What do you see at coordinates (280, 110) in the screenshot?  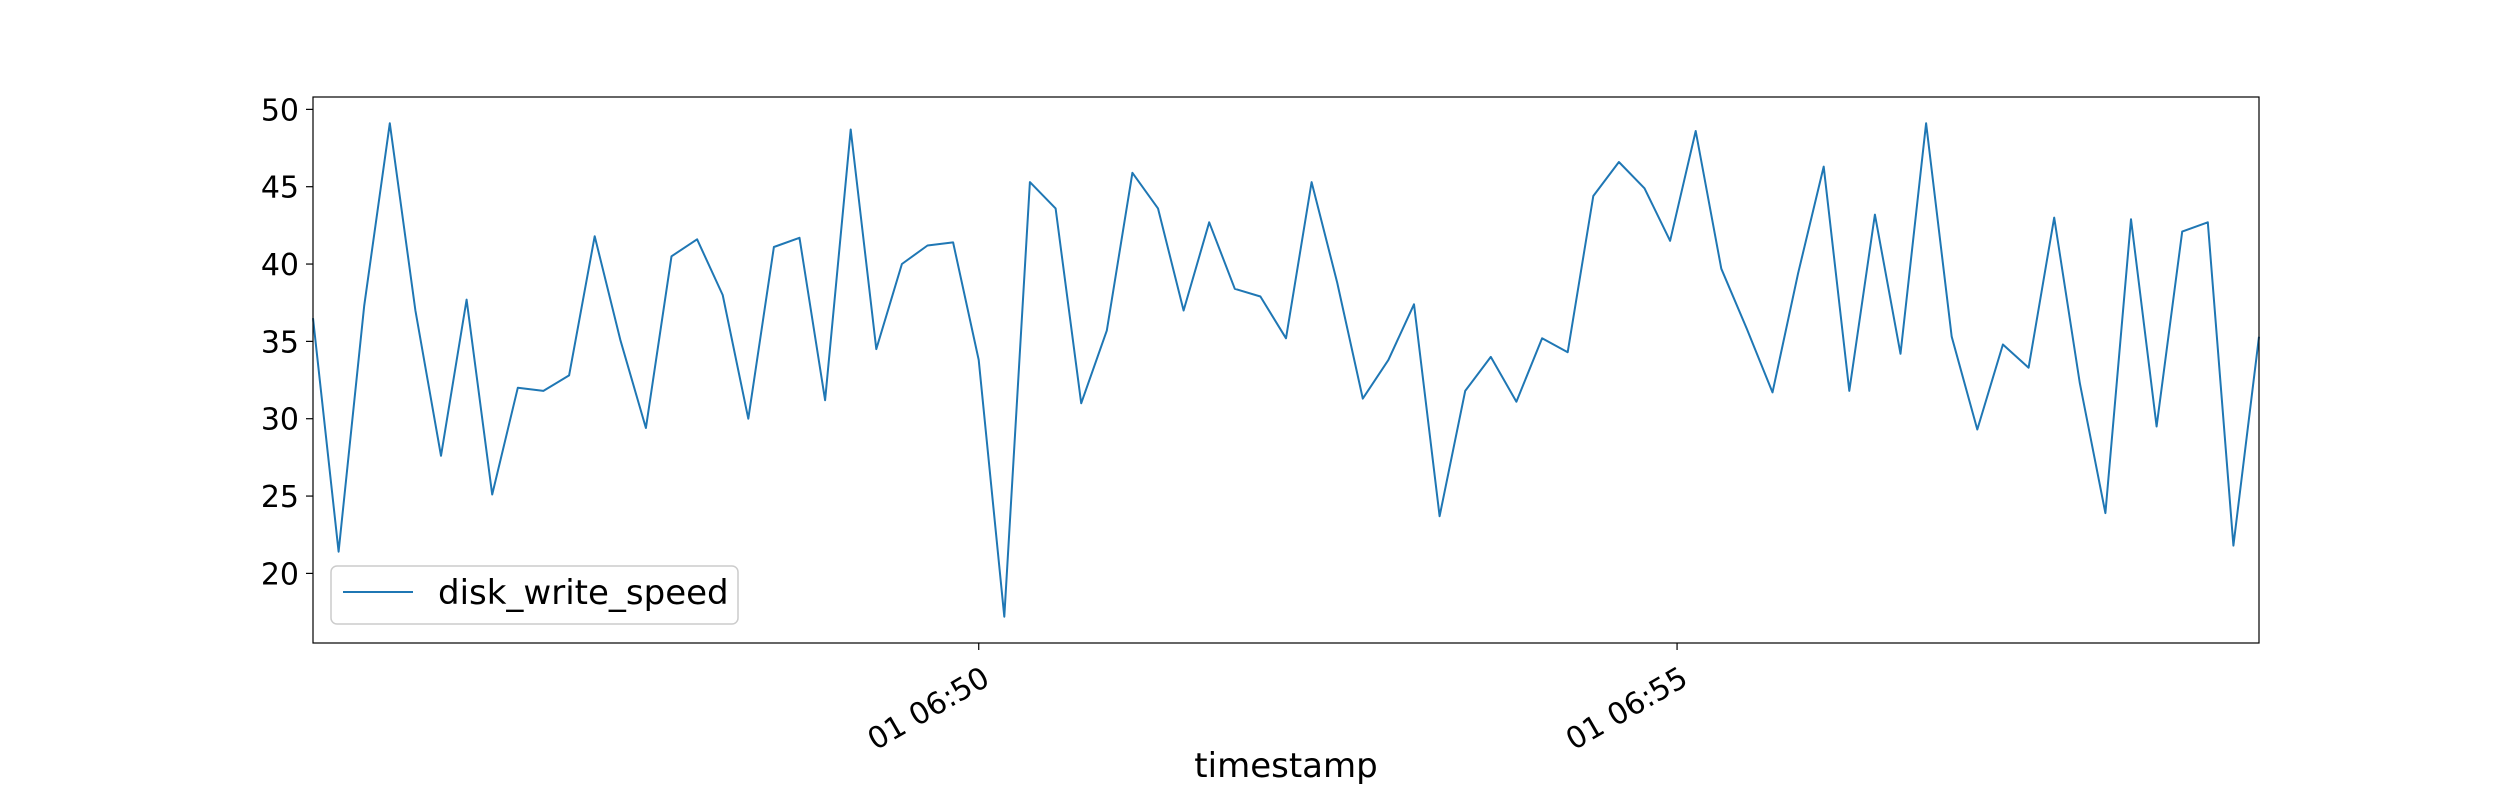 I see `y-tick-label: 50` at bounding box center [280, 110].